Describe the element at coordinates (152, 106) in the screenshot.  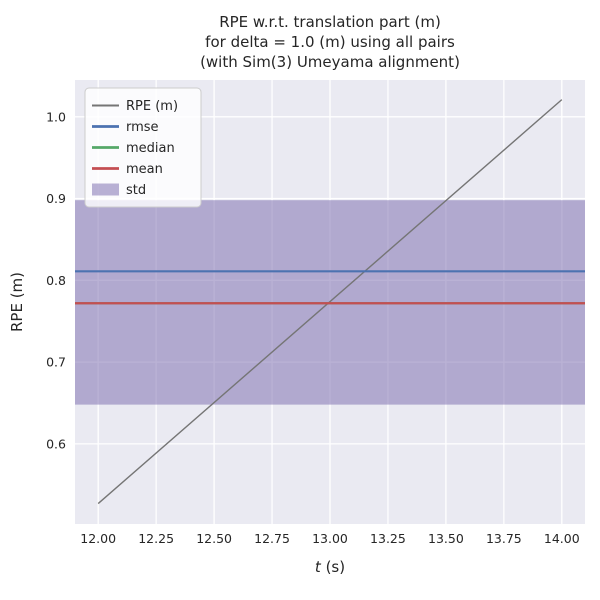
I see `legend-label-RPE (m): RPE (m)` at that location.